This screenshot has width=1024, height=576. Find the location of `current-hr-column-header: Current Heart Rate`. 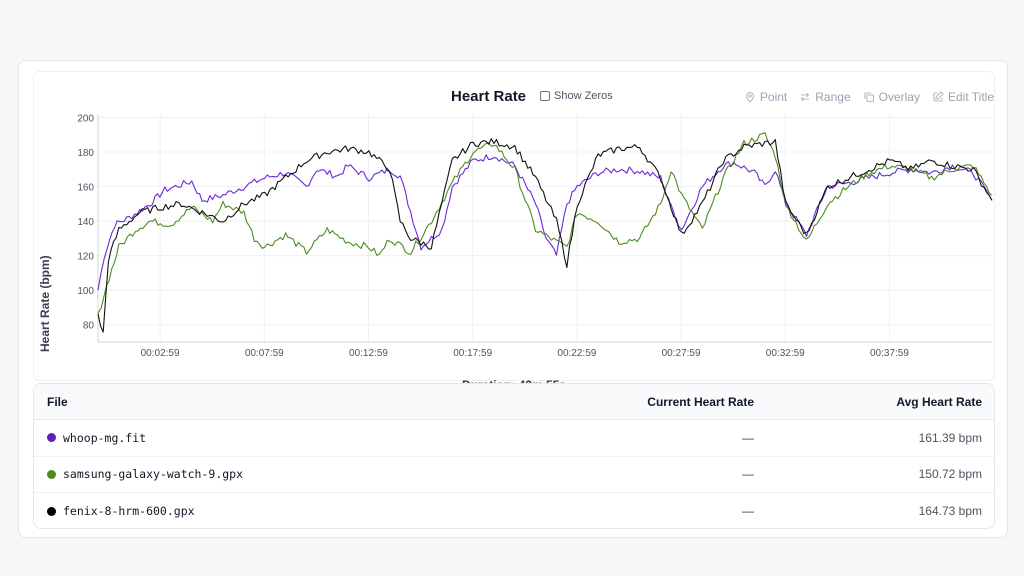

current-hr-column-header: Current Heart Rate is located at coordinates (700, 401).